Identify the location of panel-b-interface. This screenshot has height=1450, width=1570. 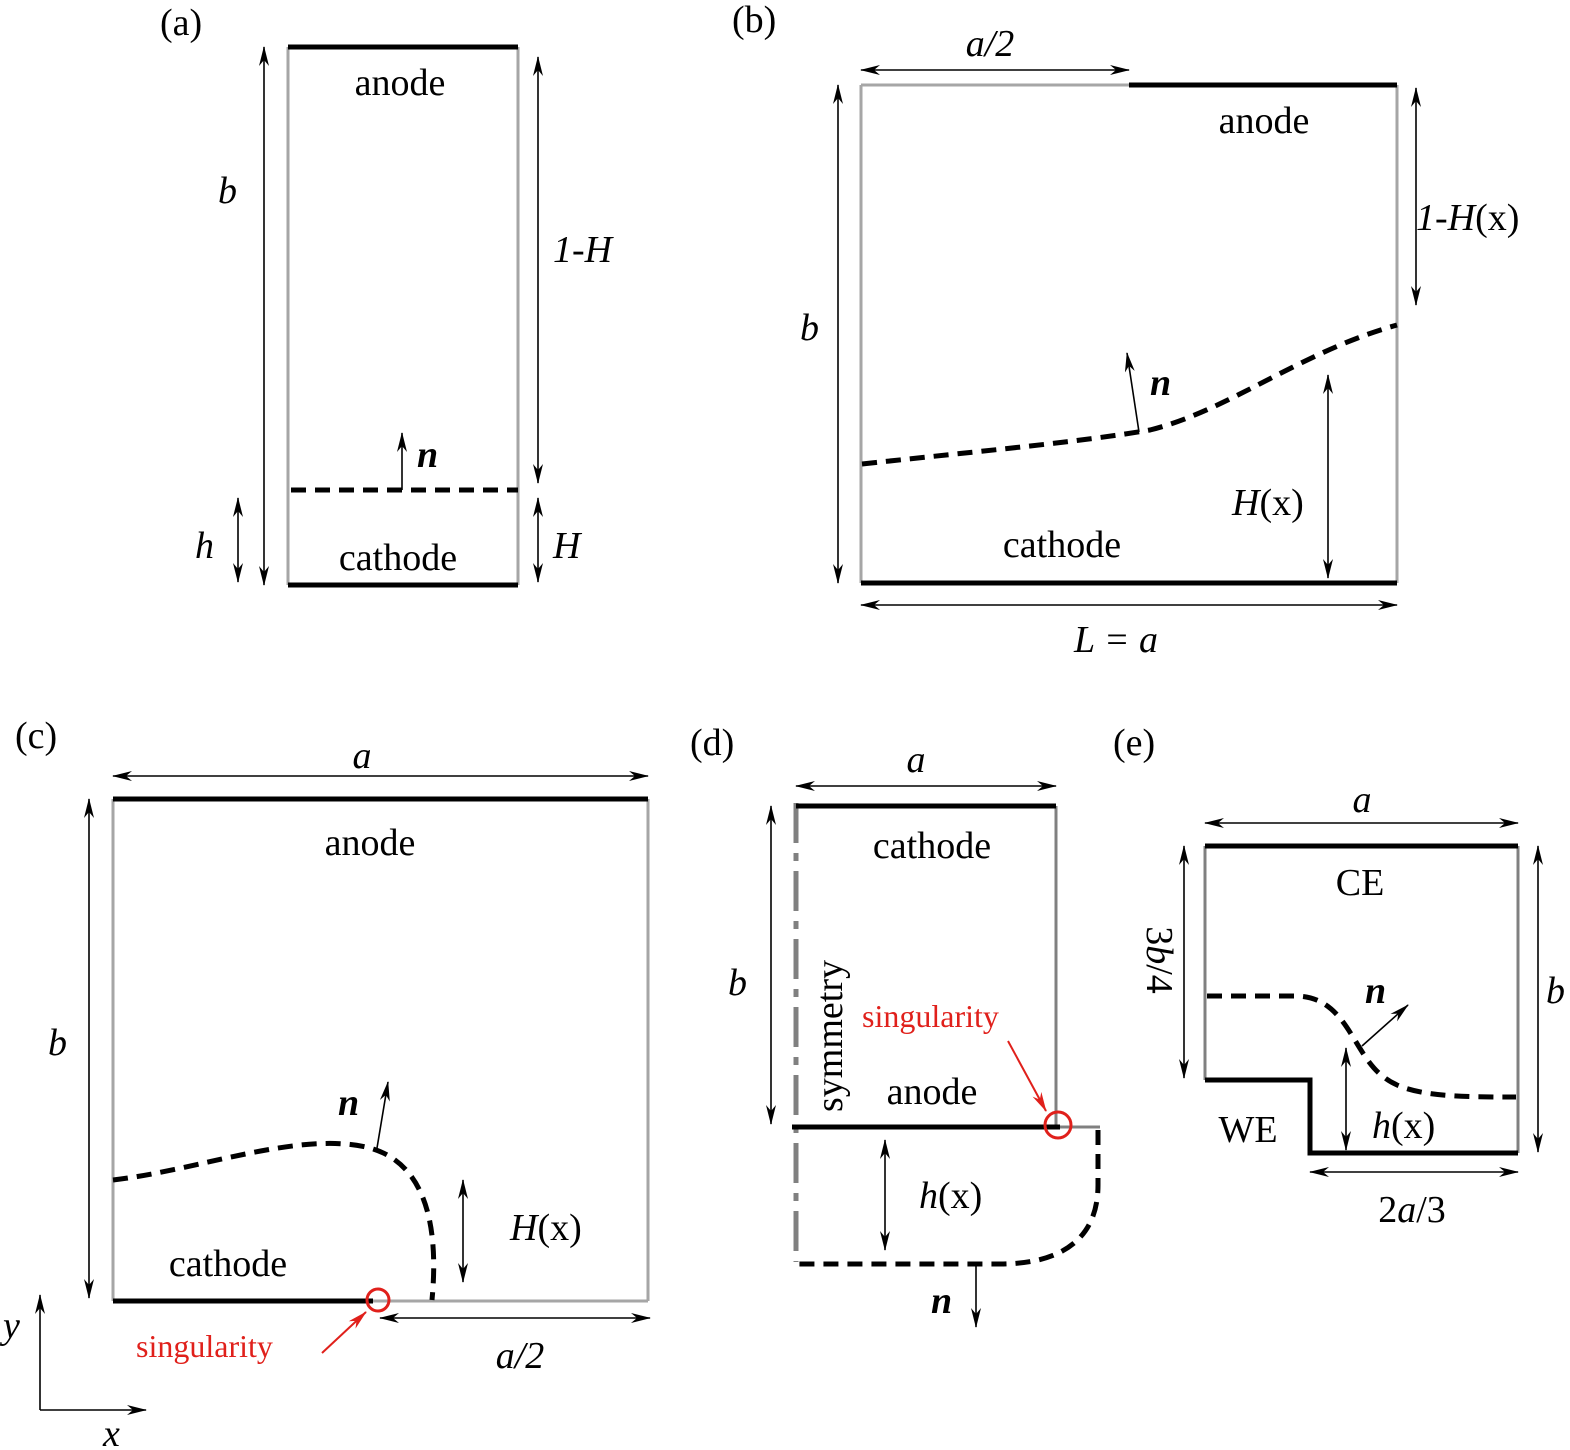
(1129, 394).